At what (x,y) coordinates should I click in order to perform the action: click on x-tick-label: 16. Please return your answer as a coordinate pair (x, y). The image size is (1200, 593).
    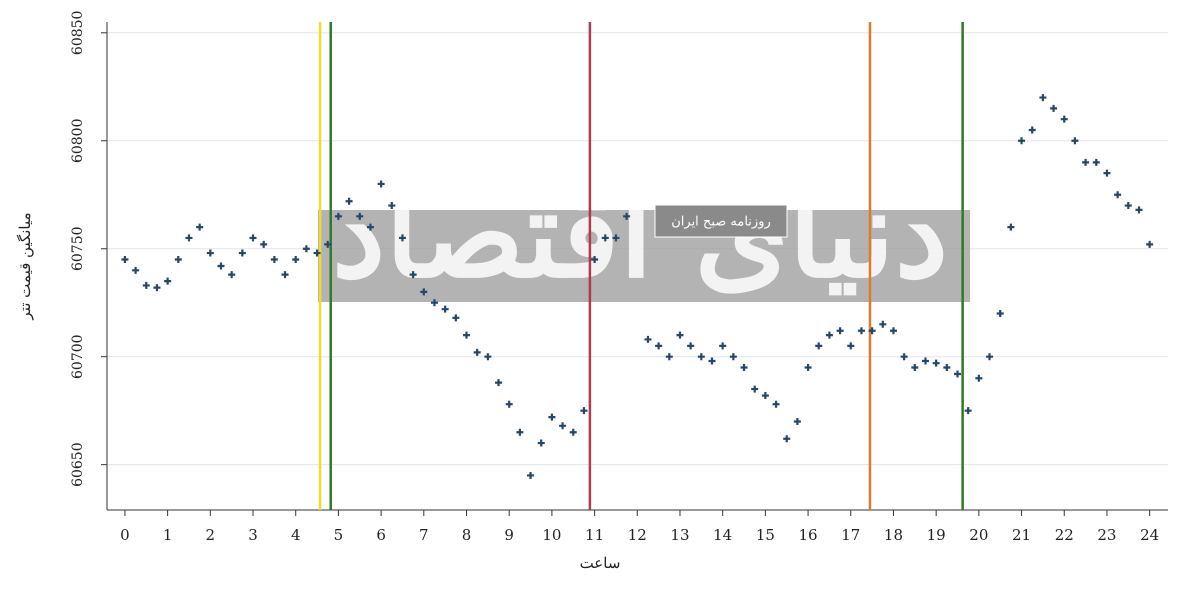
    Looking at the image, I should click on (808, 535).